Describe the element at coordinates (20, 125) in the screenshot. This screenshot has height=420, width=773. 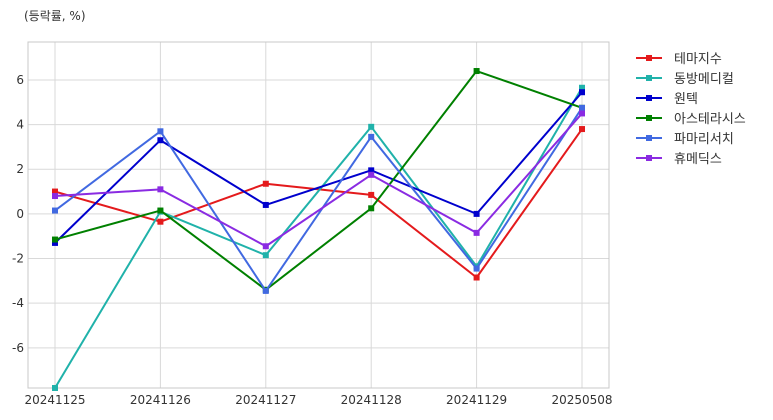
I see `y-tick-label: 4` at that location.